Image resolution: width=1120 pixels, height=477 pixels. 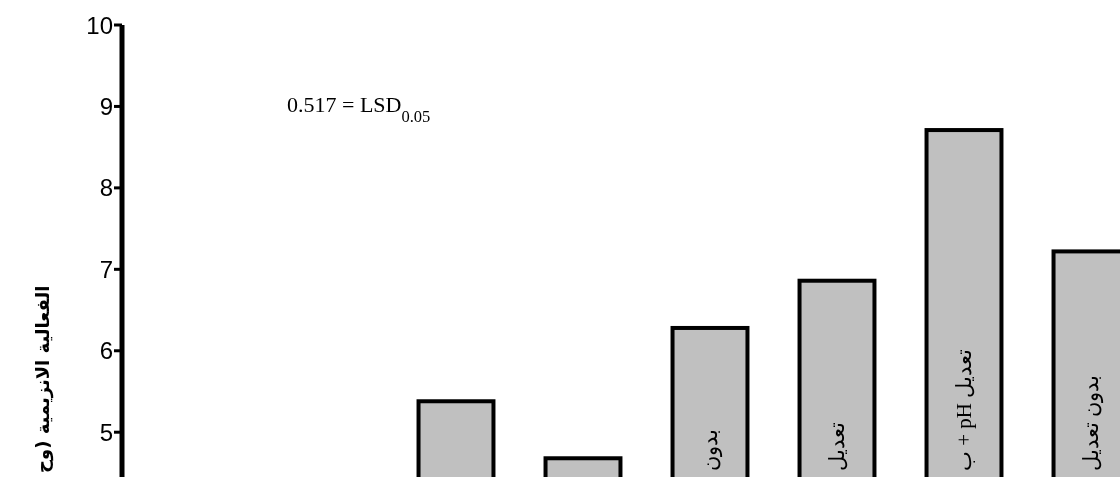 What do you see at coordinates (106, 432) in the screenshot?
I see `y-tick-label: 5` at bounding box center [106, 432].